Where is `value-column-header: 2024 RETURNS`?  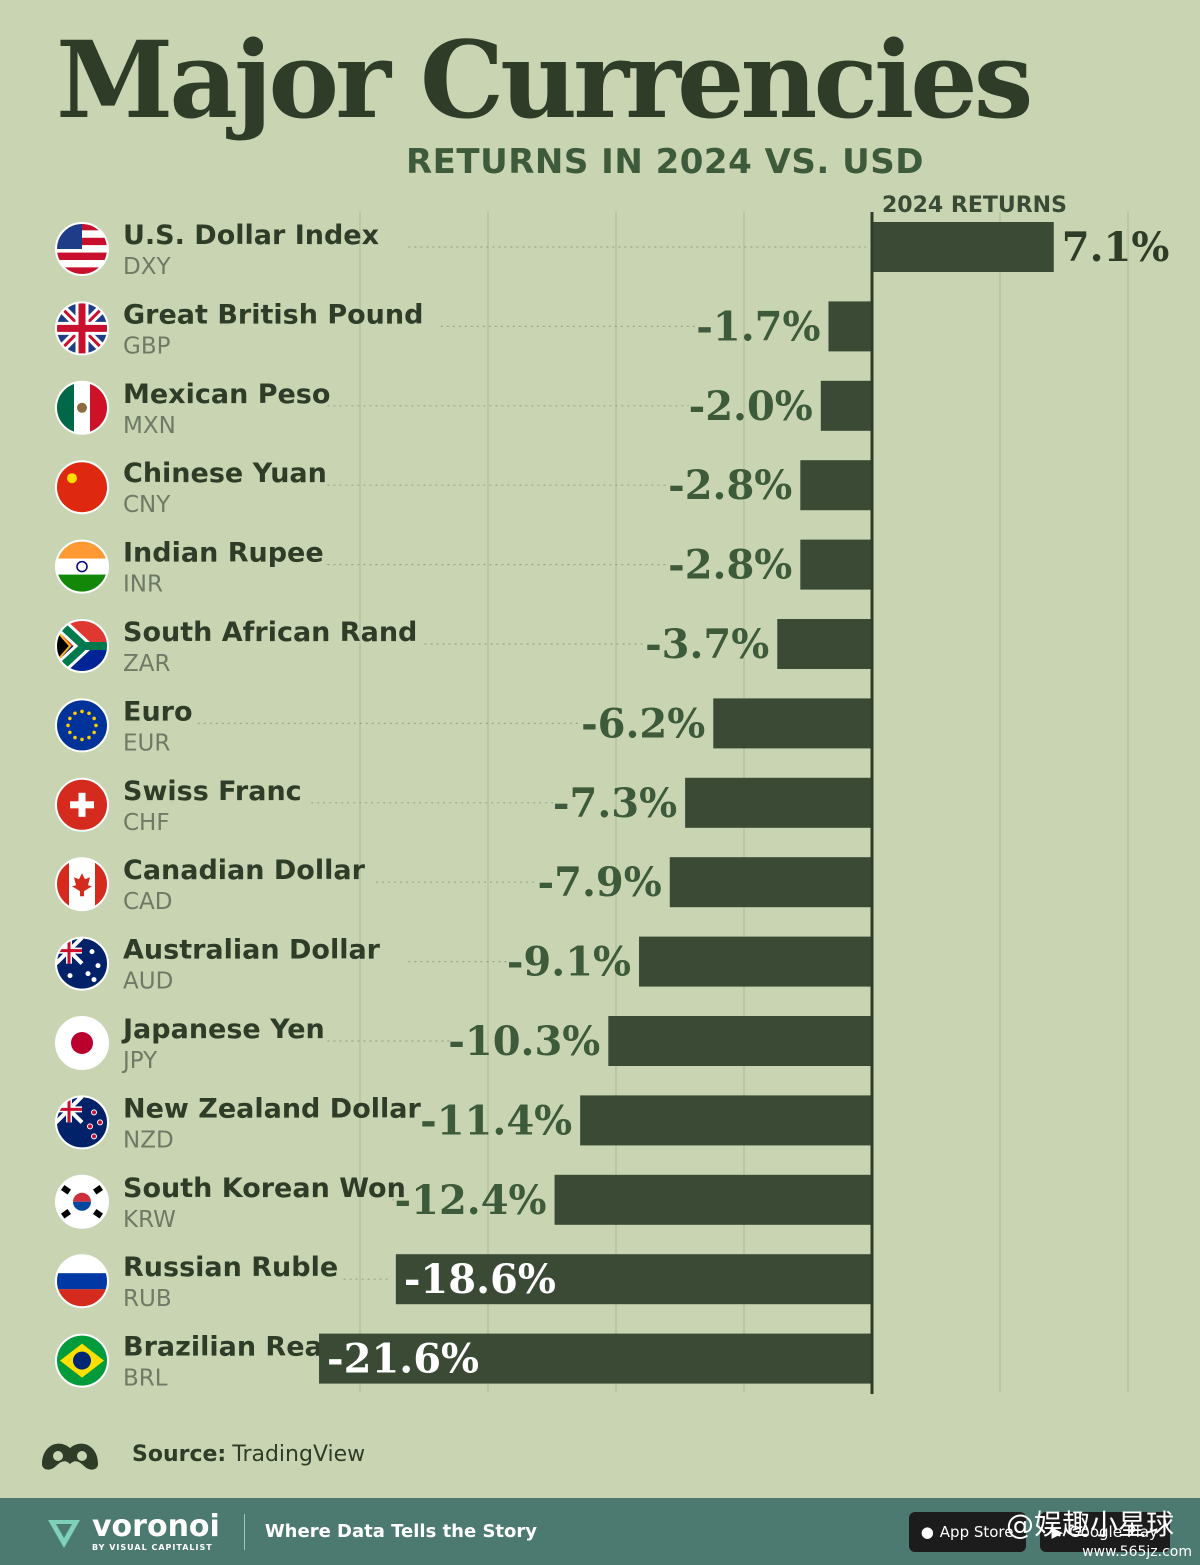 value-column-header: 2024 RETURNS is located at coordinates (974, 205).